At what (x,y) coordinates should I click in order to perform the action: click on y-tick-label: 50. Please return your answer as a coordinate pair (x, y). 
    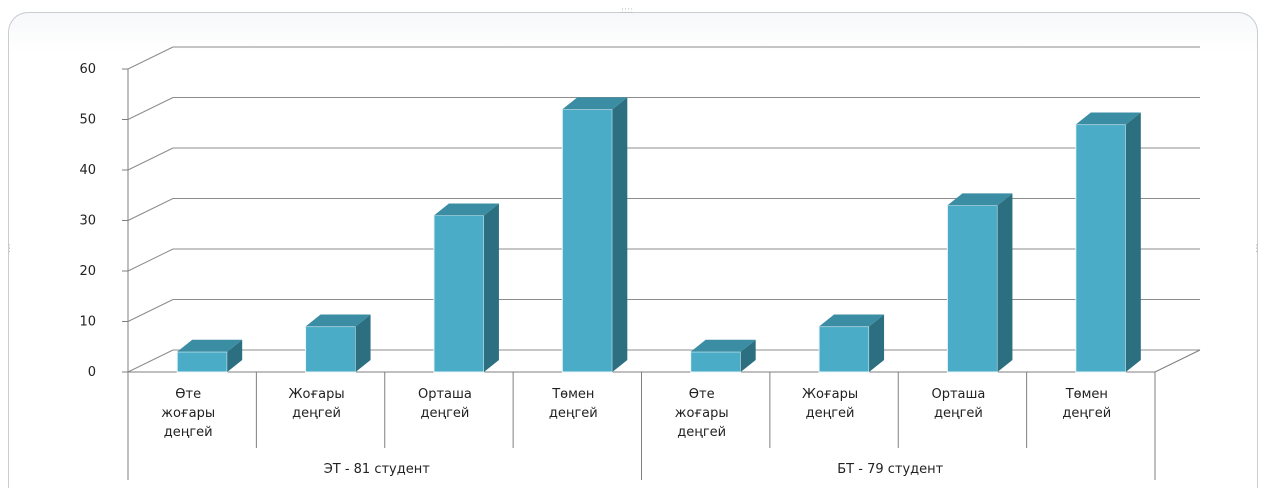
    Looking at the image, I should click on (87, 120).